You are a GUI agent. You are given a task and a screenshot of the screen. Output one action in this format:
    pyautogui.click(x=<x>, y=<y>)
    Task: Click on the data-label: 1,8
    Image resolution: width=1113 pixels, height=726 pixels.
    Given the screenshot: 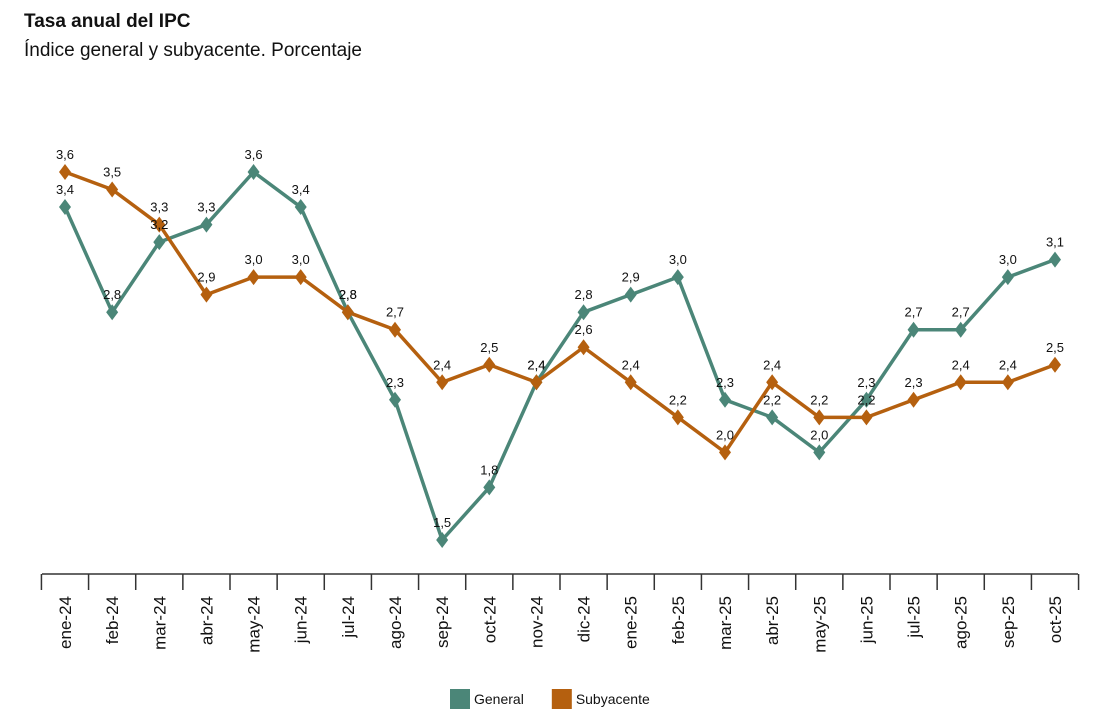 What is the action you would take?
    pyautogui.click(x=489, y=469)
    